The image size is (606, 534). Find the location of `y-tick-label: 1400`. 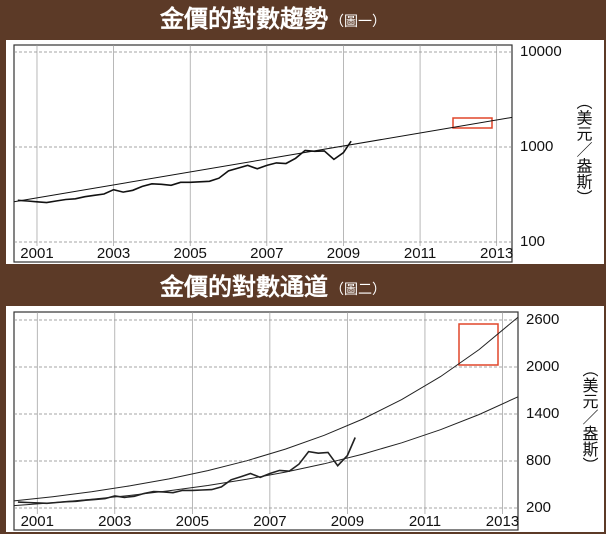

y-tick-label: 1400 is located at coordinates (542, 413).